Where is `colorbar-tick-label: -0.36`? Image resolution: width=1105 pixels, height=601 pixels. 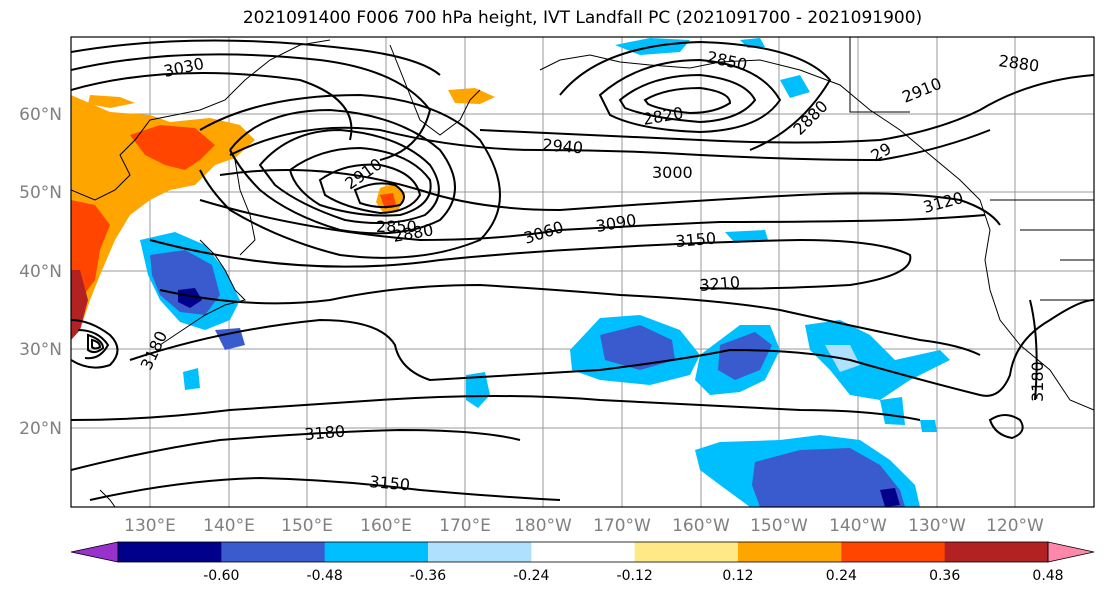
colorbar-tick-label: -0.36 is located at coordinates (428, 576).